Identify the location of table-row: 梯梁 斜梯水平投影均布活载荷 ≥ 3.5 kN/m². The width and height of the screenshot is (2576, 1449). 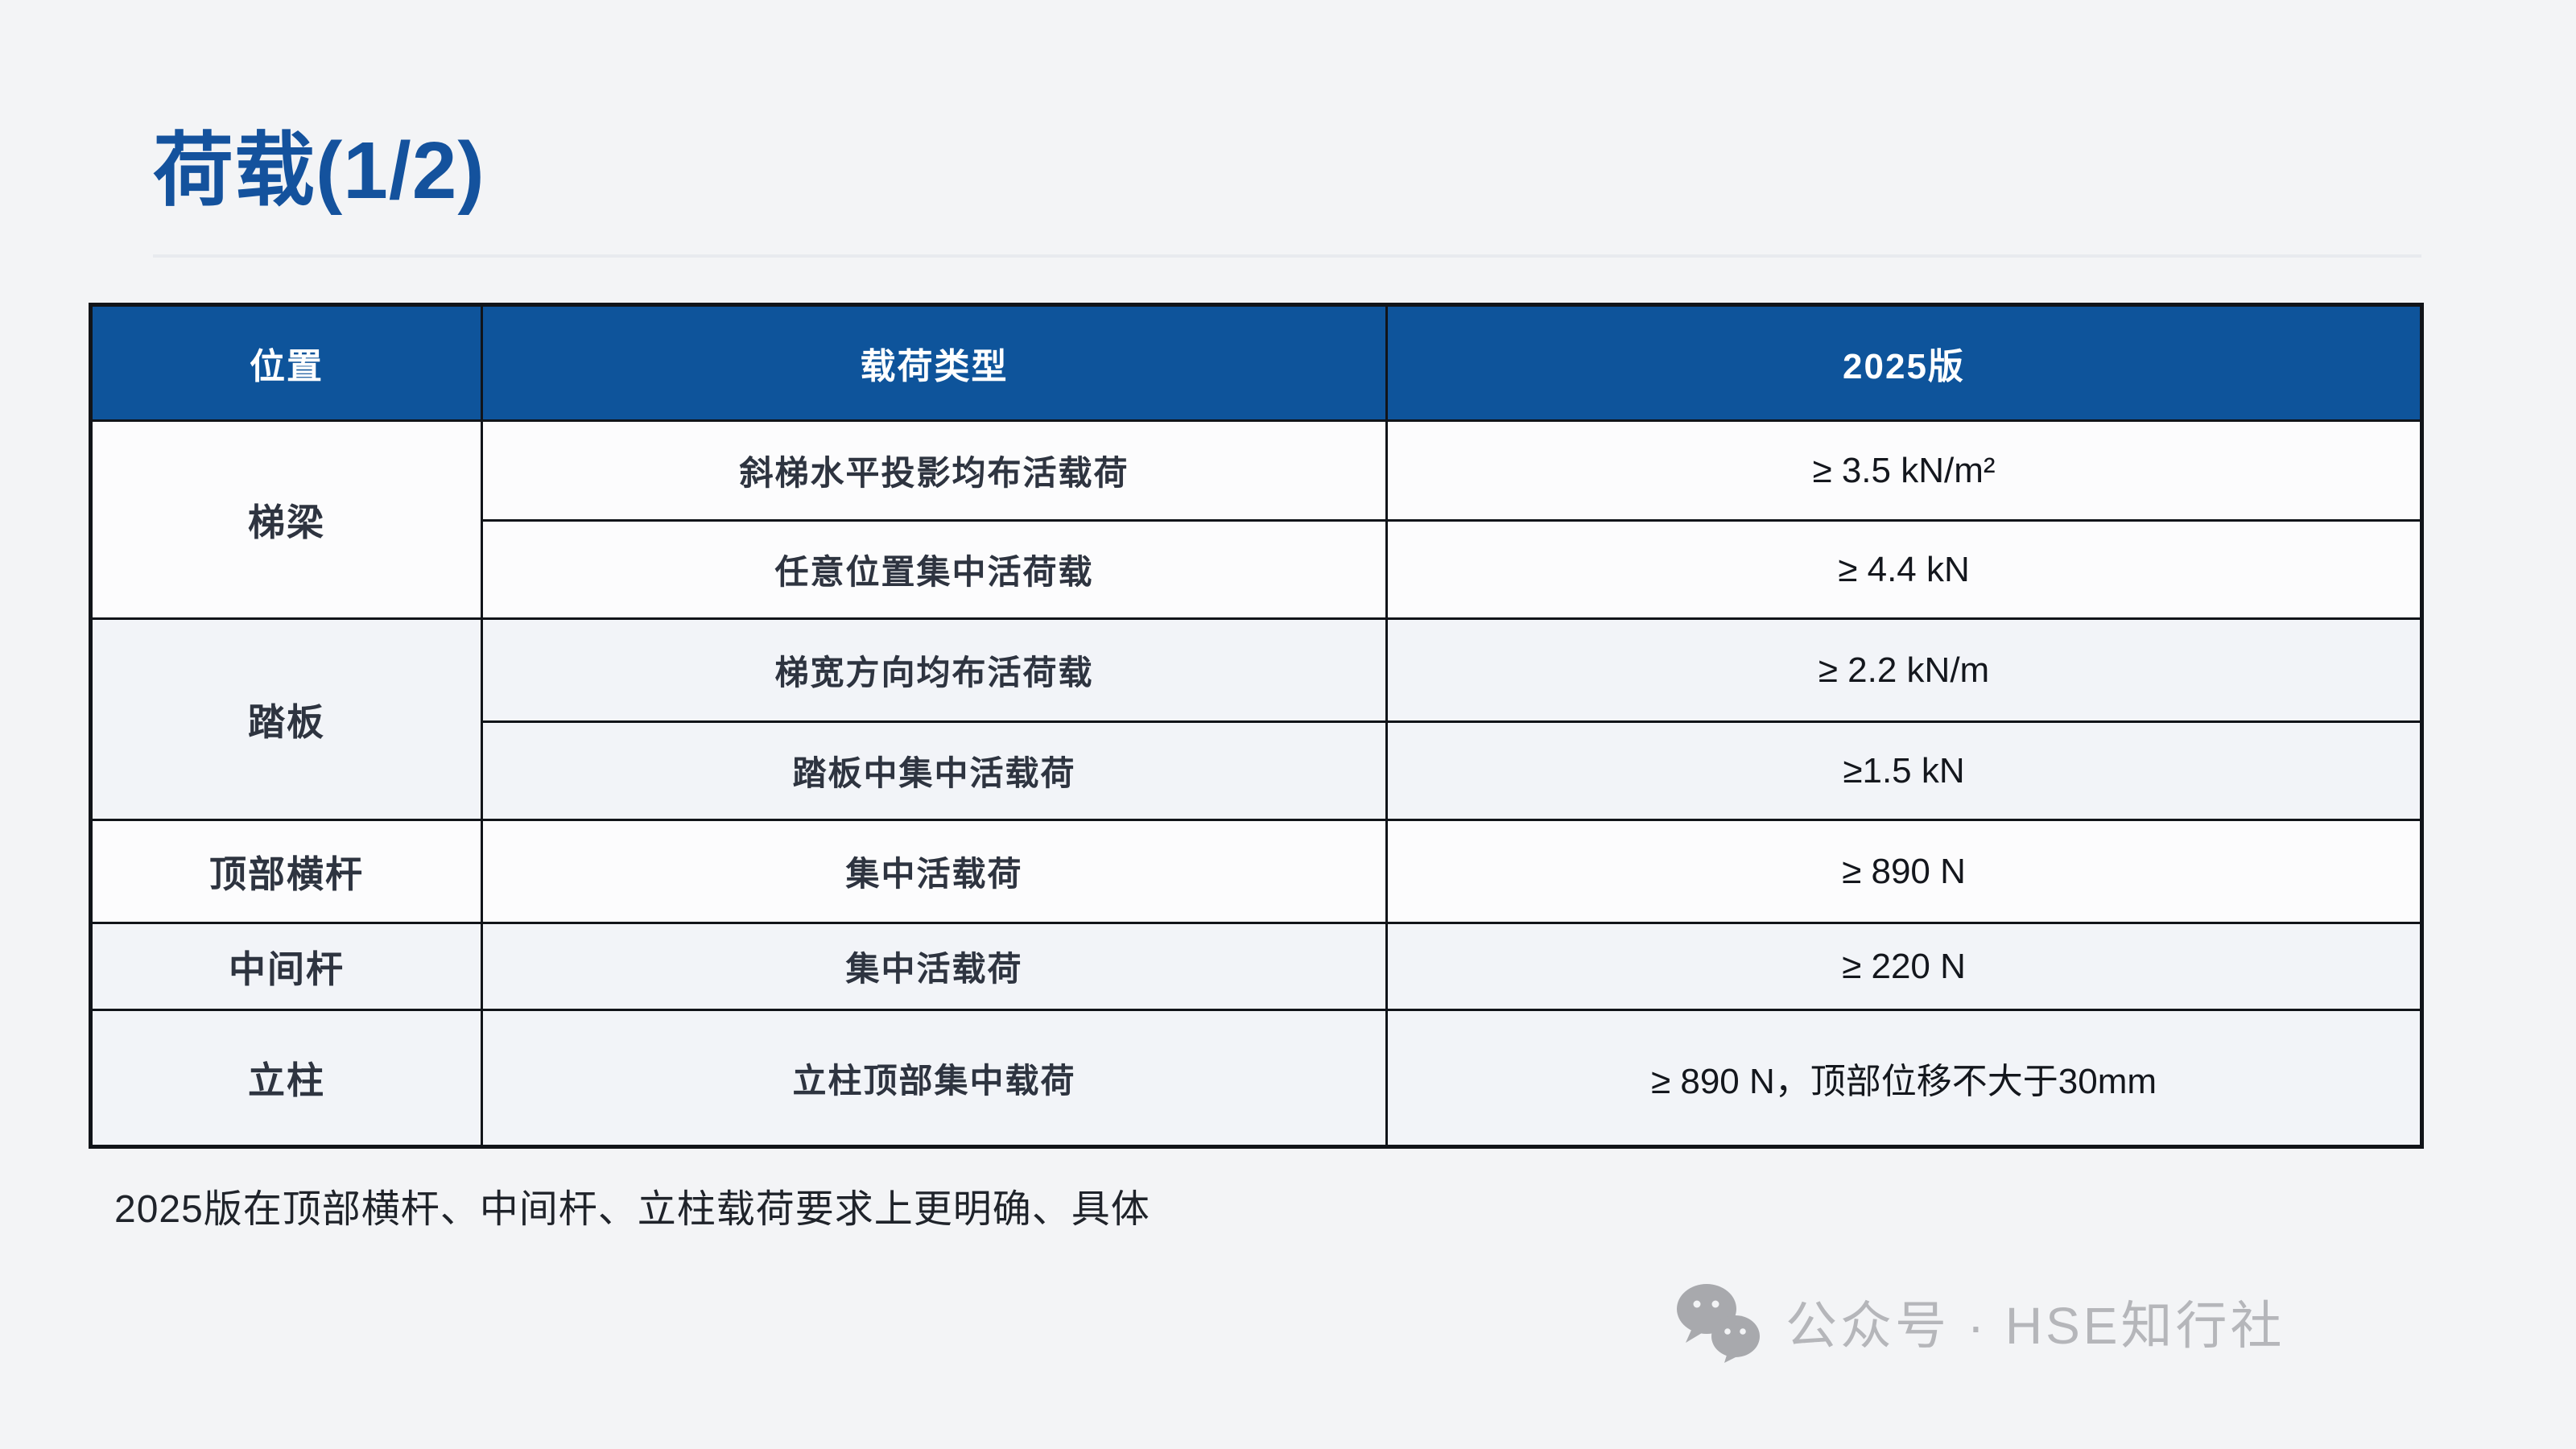
(1256, 519).